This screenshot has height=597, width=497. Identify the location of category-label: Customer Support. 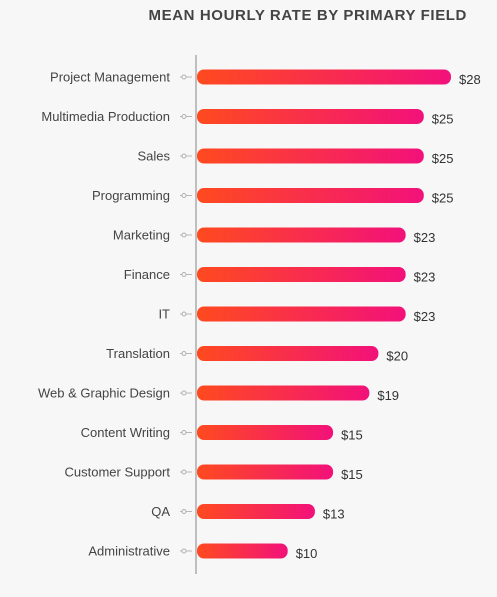
(118, 472).